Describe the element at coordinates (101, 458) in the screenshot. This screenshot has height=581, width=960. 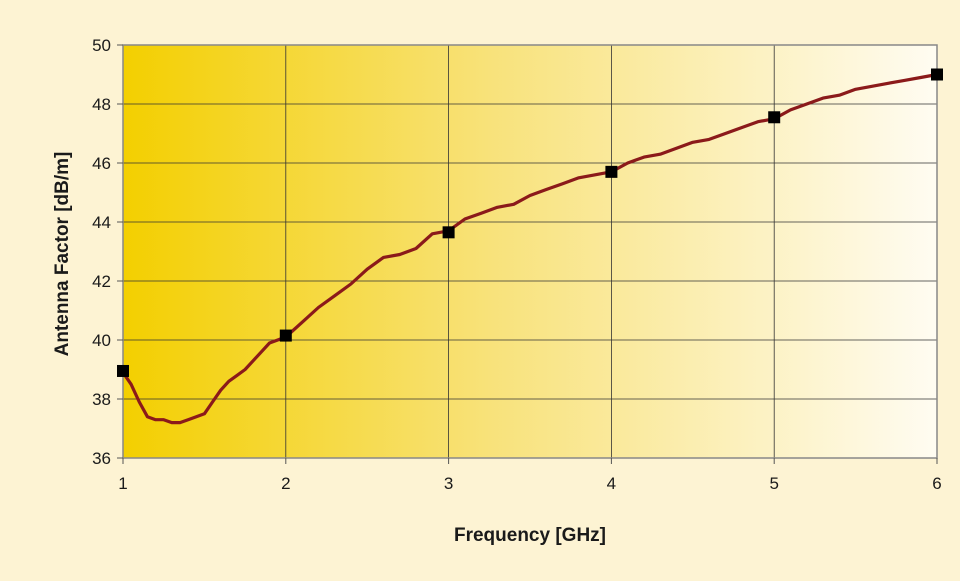
I see `y-tick-label: 36` at that location.